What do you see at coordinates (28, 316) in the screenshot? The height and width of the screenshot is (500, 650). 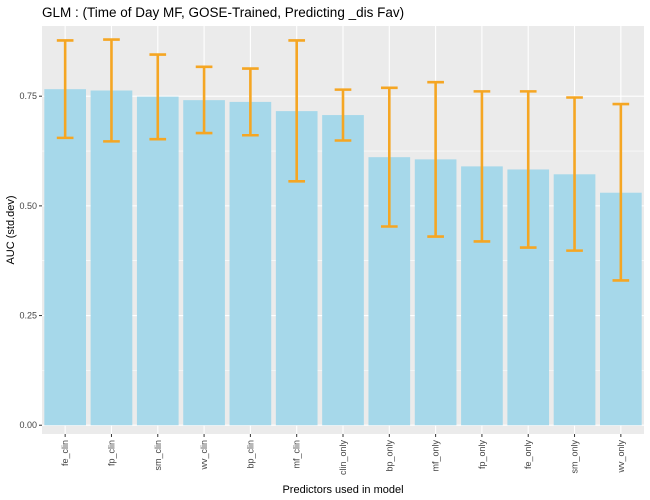 I see `y-tick-label: 0.25` at bounding box center [28, 316].